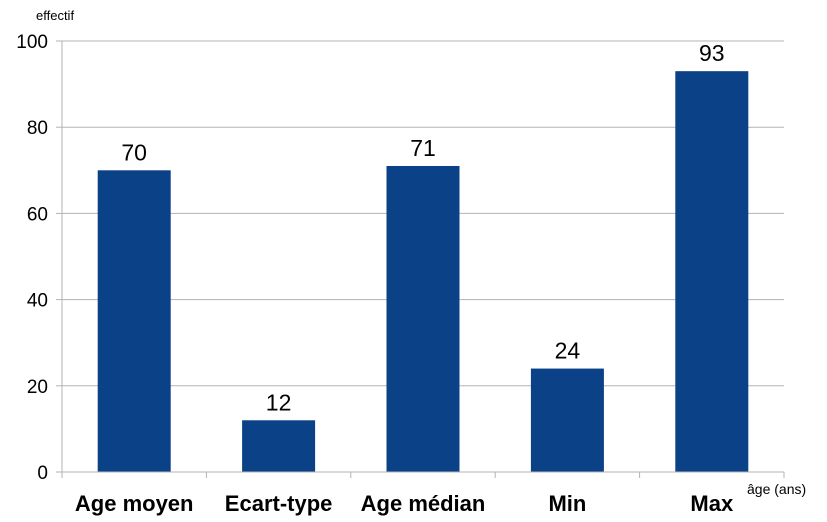  I want to click on y-tick-label: 100, so click(32, 42).